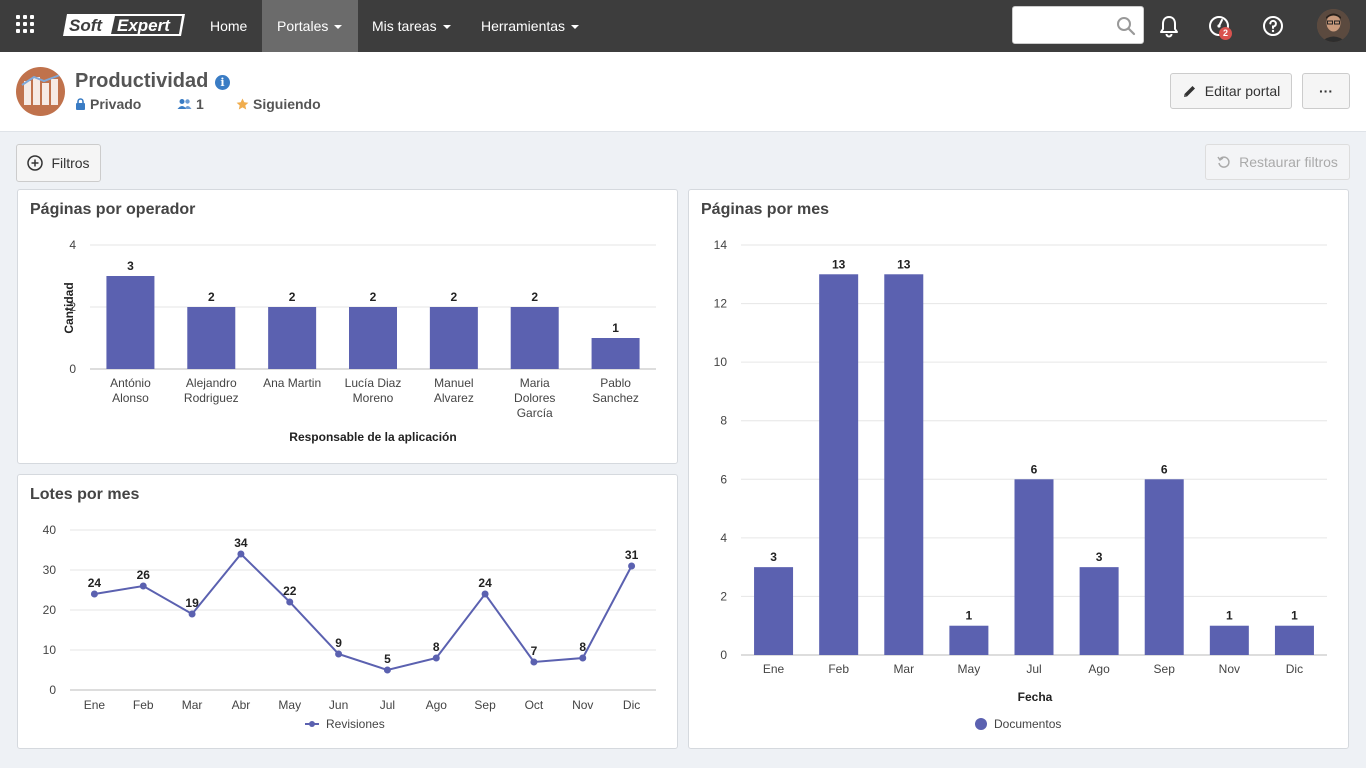 Image resolution: width=1366 pixels, height=768 pixels. I want to click on page-title: Productividad, so click(142, 81).